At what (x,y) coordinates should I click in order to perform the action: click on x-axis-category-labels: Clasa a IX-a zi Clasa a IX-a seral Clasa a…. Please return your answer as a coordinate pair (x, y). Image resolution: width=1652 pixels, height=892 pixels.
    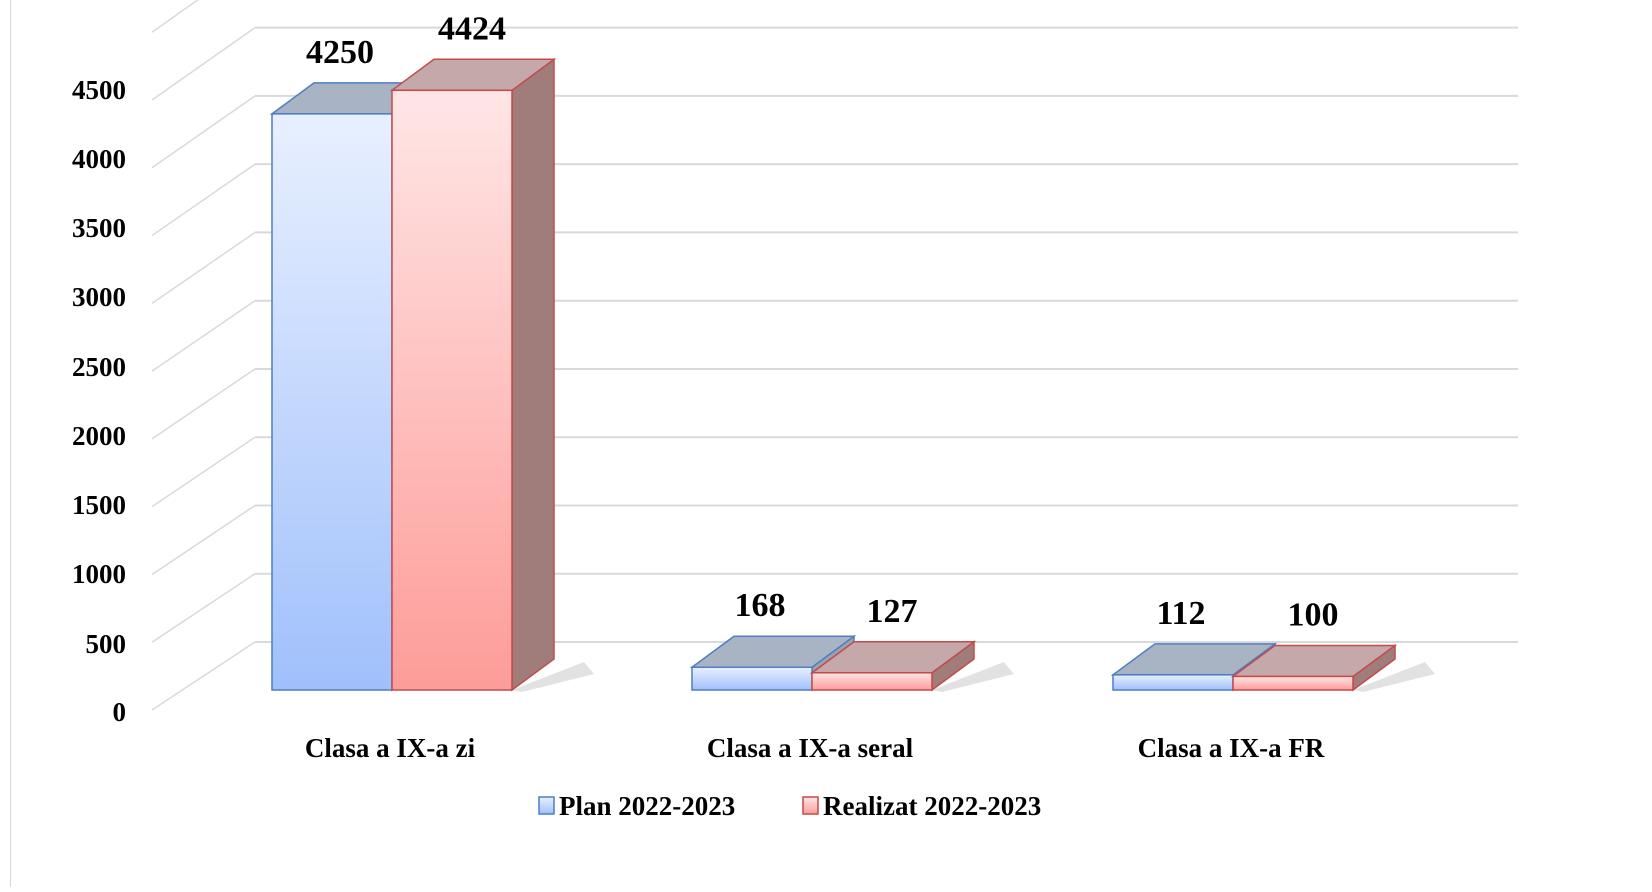
    Looking at the image, I should click on (815, 748).